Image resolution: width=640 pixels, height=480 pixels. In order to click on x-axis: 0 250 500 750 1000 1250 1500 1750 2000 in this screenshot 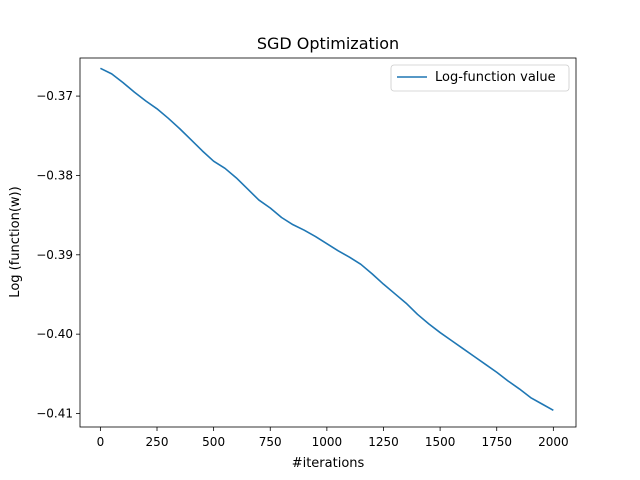, I will do `click(333, 438)`.